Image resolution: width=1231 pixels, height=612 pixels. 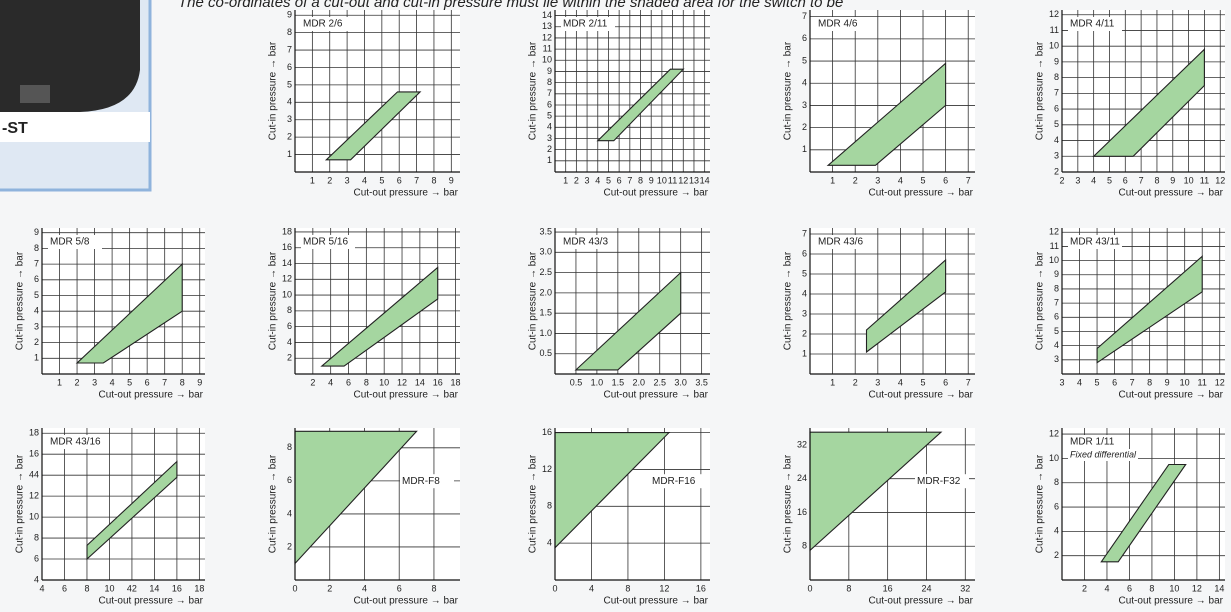 I want to click on y-tick-label: 11, so click(x=547, y=48).